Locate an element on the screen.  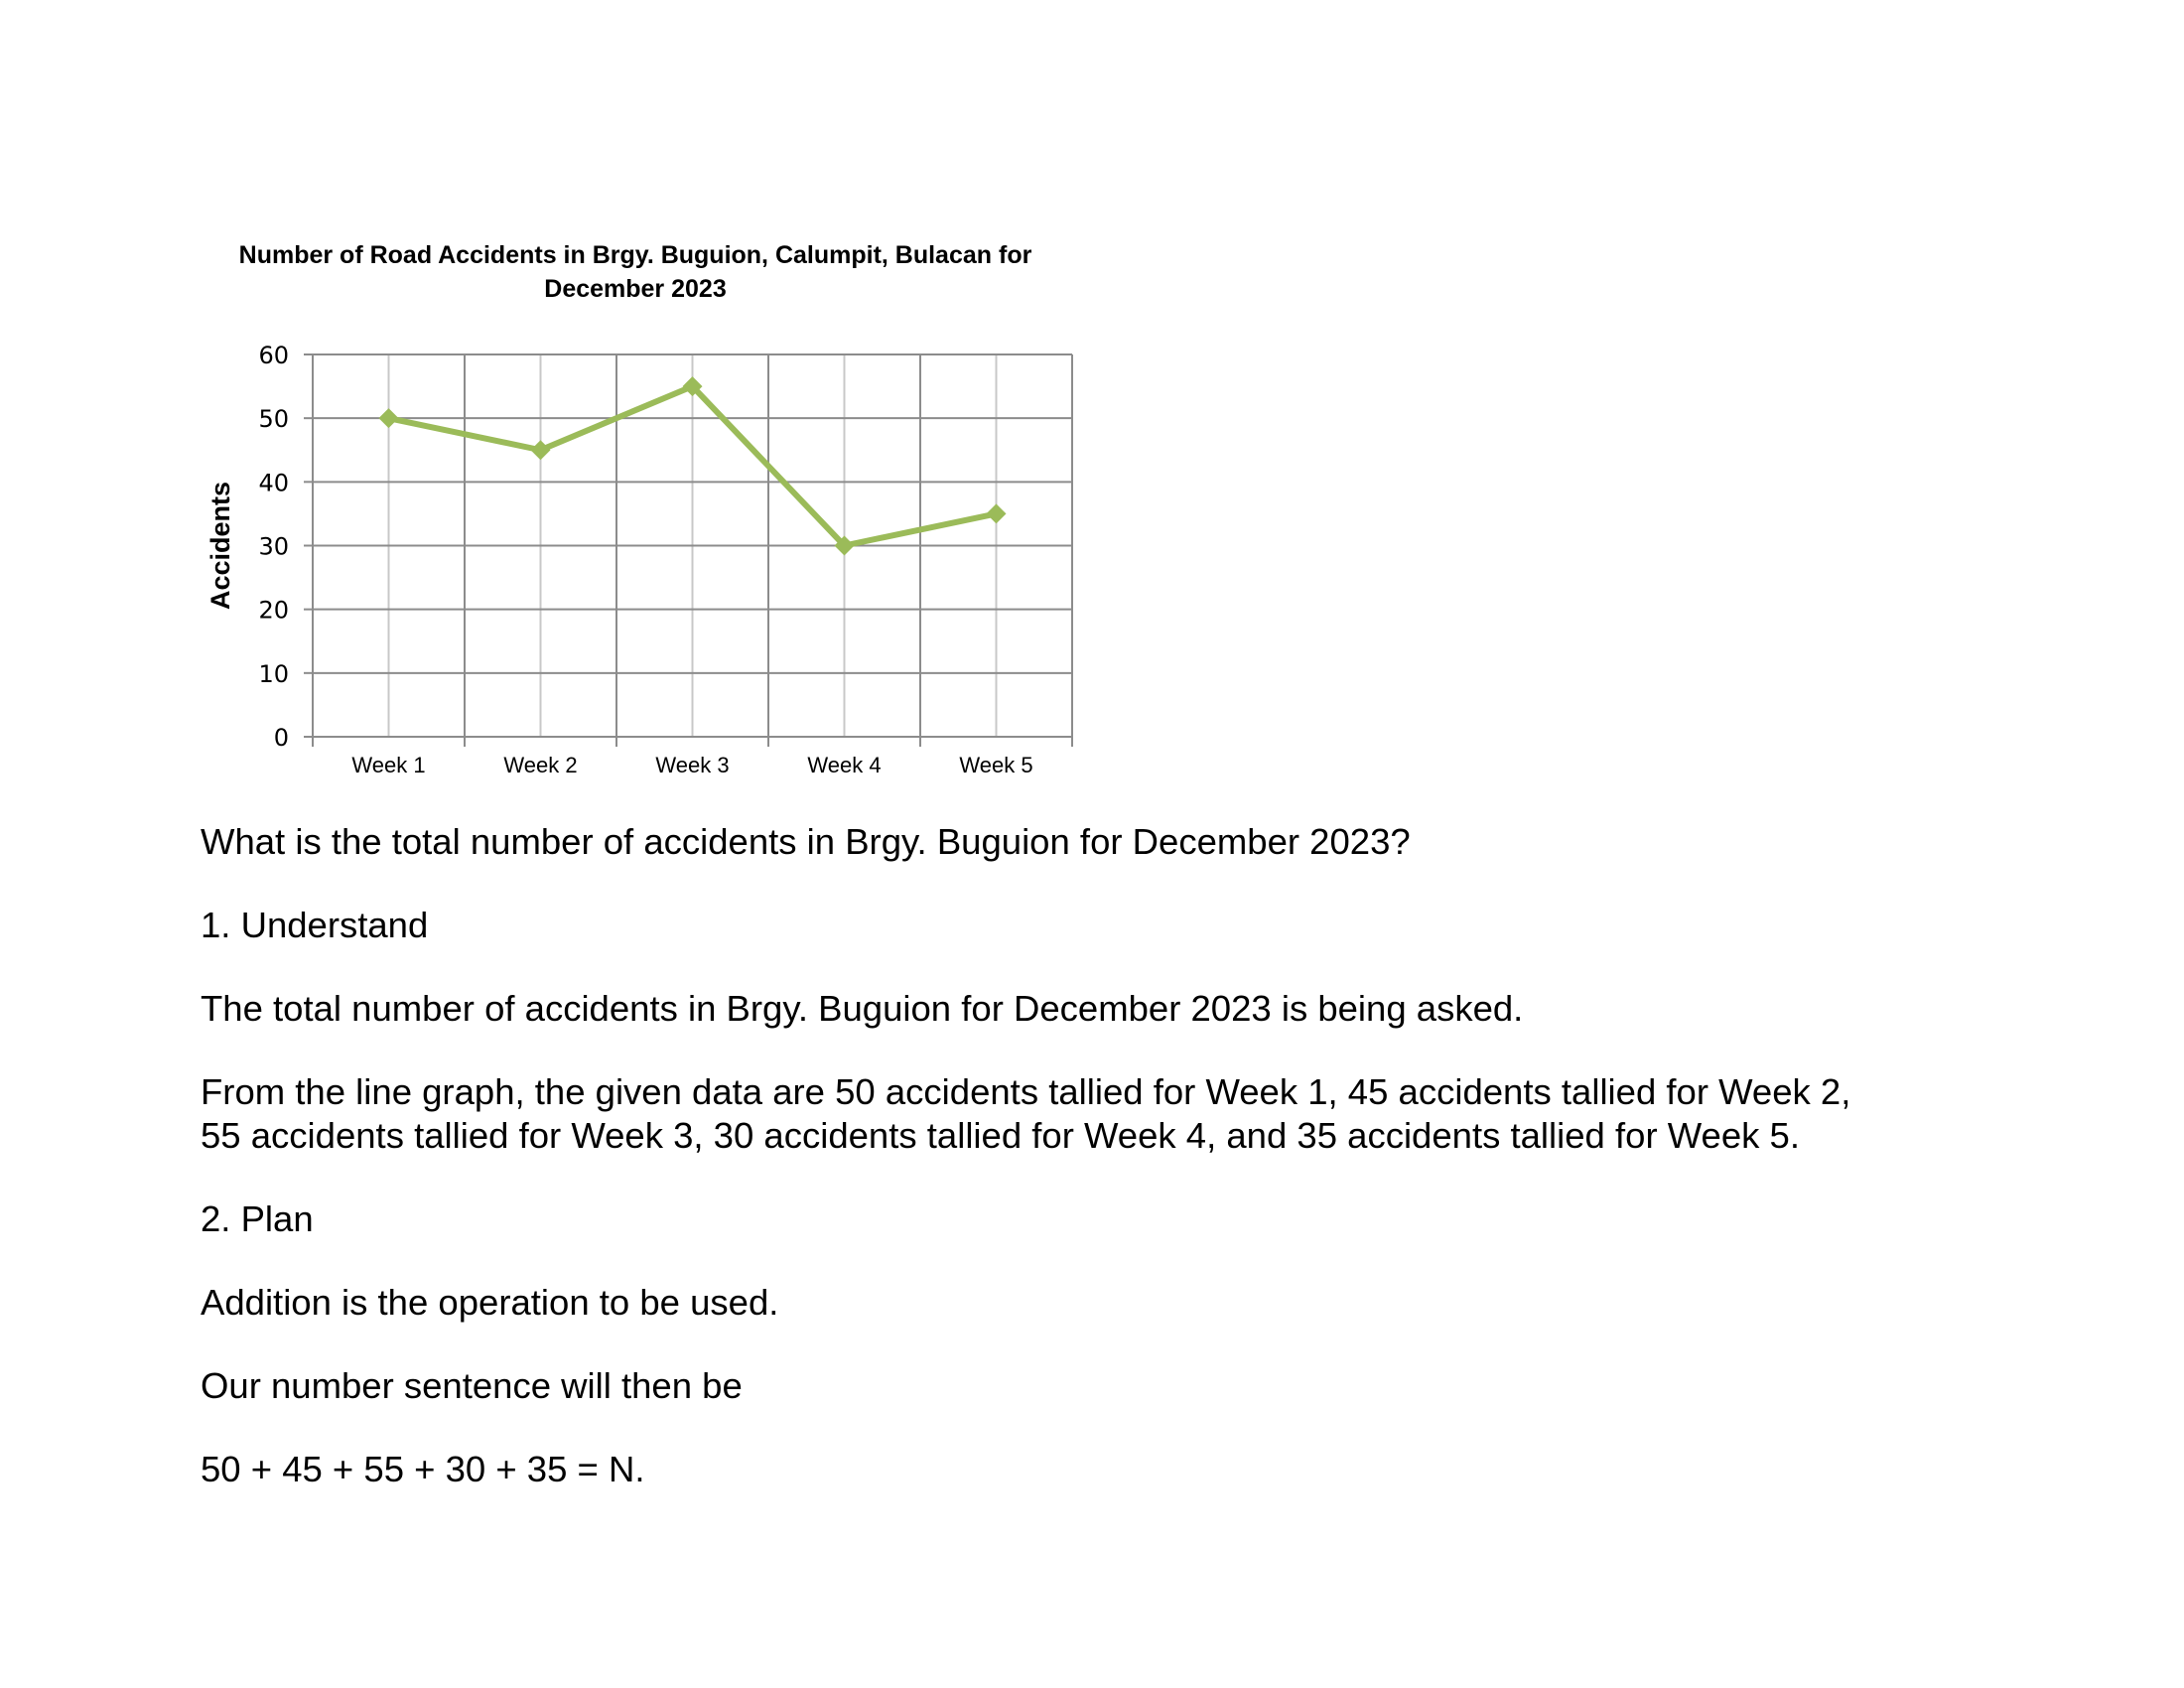
x-tick-label: Week 4 is located at coordinates (844, 765).